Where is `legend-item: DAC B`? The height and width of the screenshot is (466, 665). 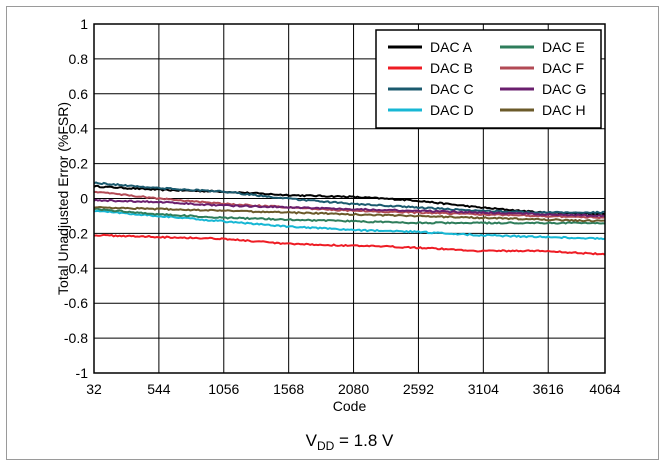 legend-item: DAC B is located at coordinates (430, 68).